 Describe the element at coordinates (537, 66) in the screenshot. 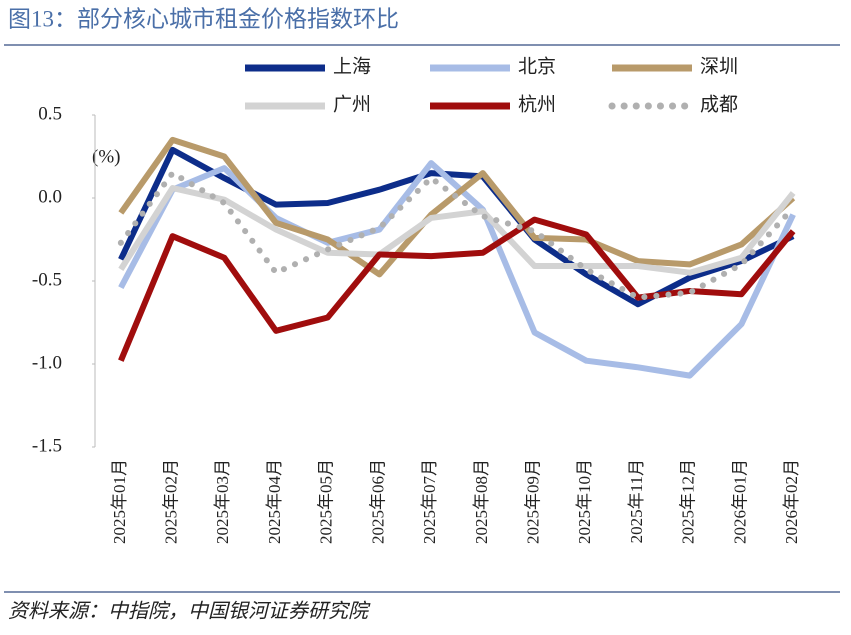

I see `legend-label: 北京` at that location.